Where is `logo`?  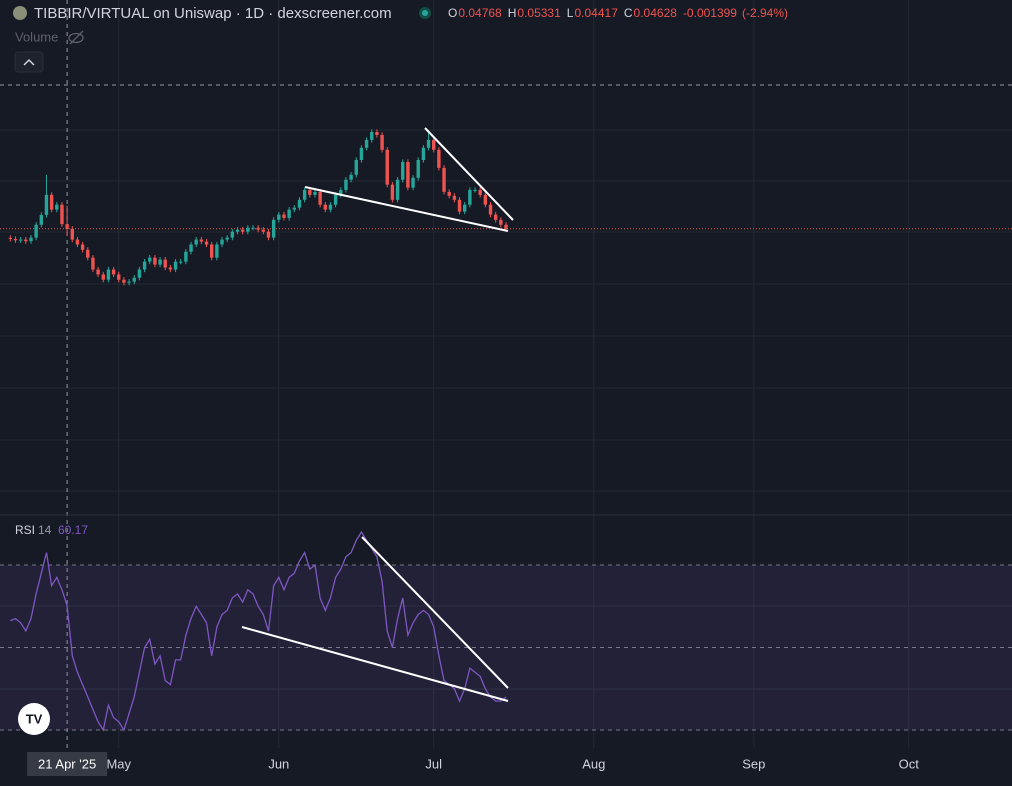
logo is located at coordinates (34, 719).